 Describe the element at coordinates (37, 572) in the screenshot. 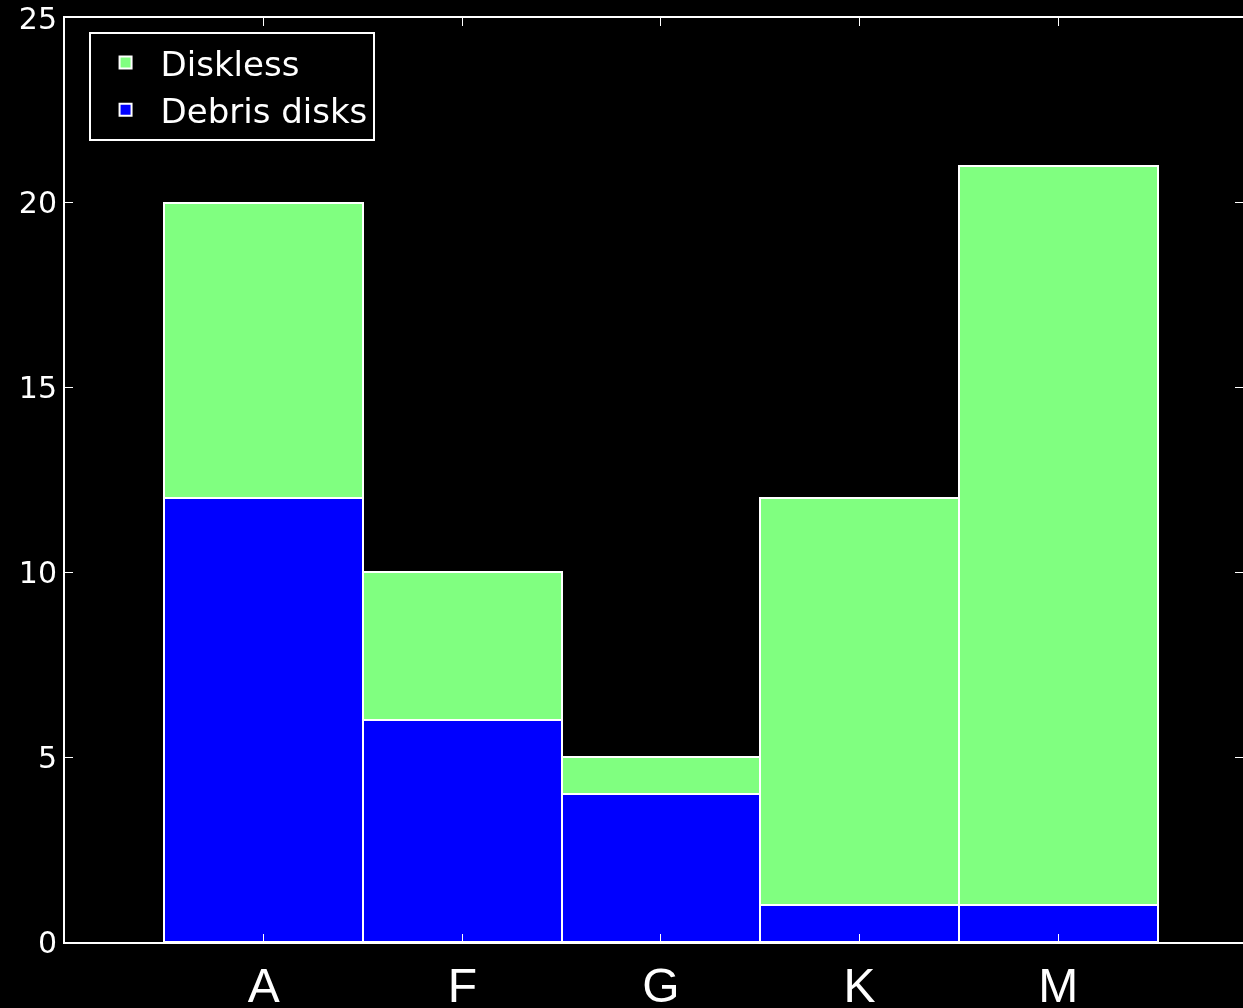

I see `y-tick-label: 10` at that location.